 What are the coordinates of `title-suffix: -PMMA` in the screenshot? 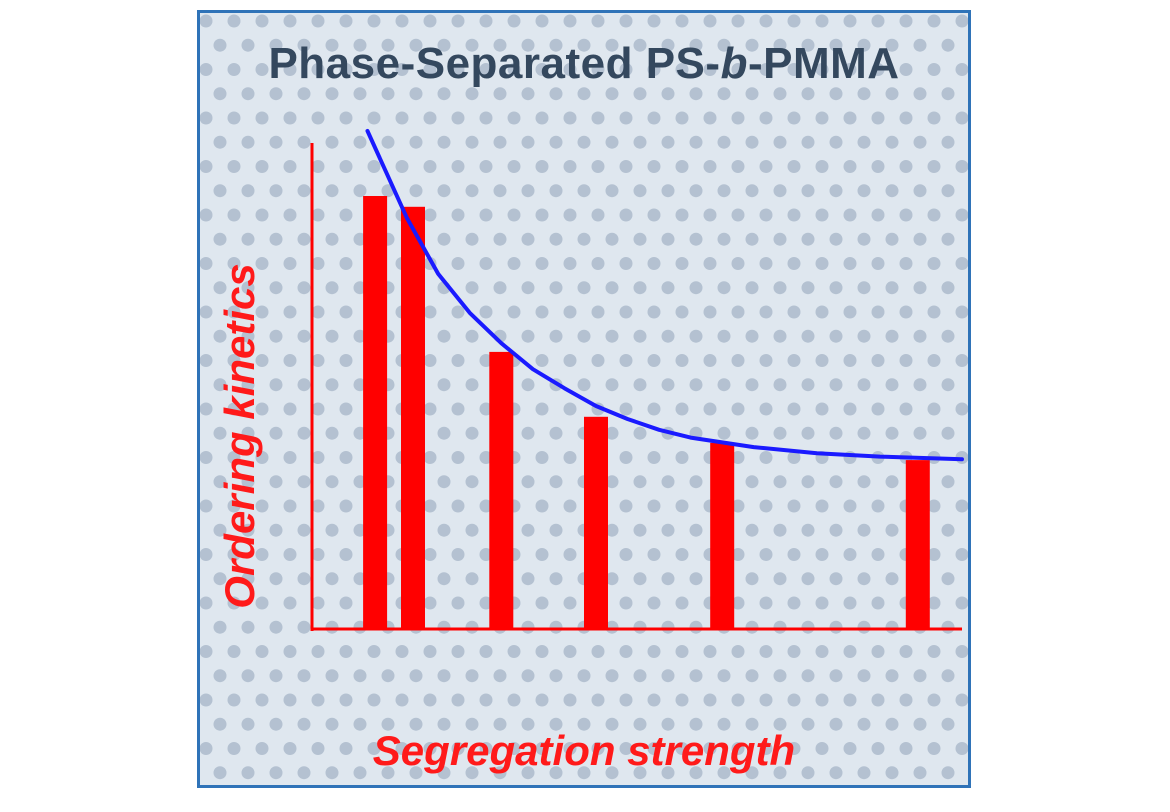 It's located at (823, 63).